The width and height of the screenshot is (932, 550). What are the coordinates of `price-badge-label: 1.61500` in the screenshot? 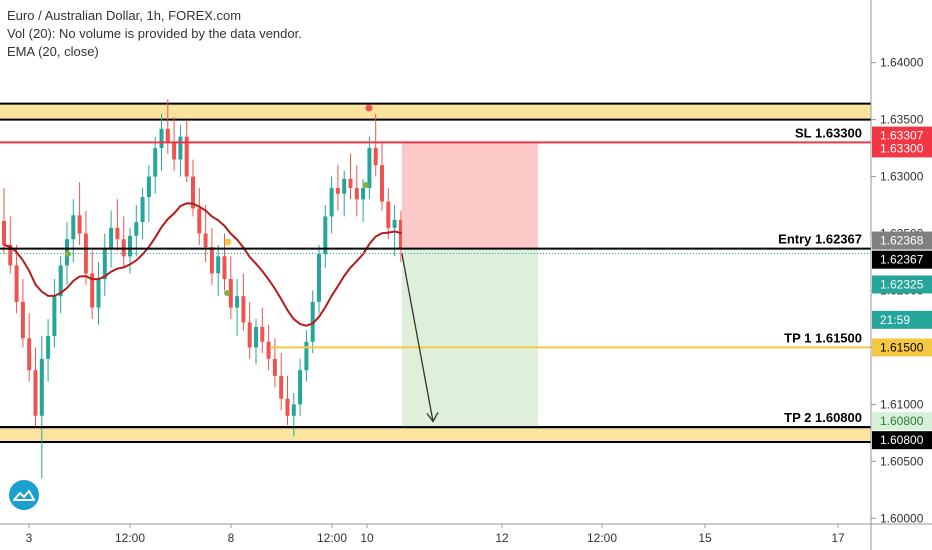 It's located at (902, 347).